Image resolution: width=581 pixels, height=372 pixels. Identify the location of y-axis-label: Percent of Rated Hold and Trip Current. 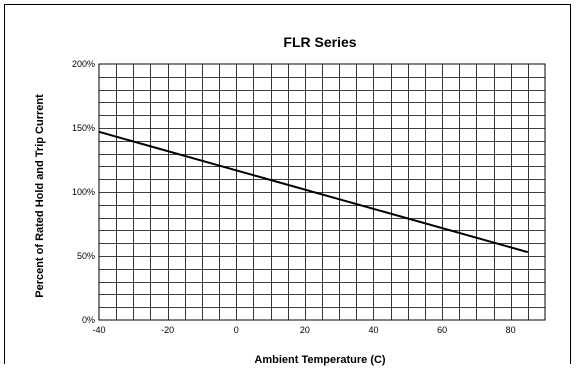
(40, 196).